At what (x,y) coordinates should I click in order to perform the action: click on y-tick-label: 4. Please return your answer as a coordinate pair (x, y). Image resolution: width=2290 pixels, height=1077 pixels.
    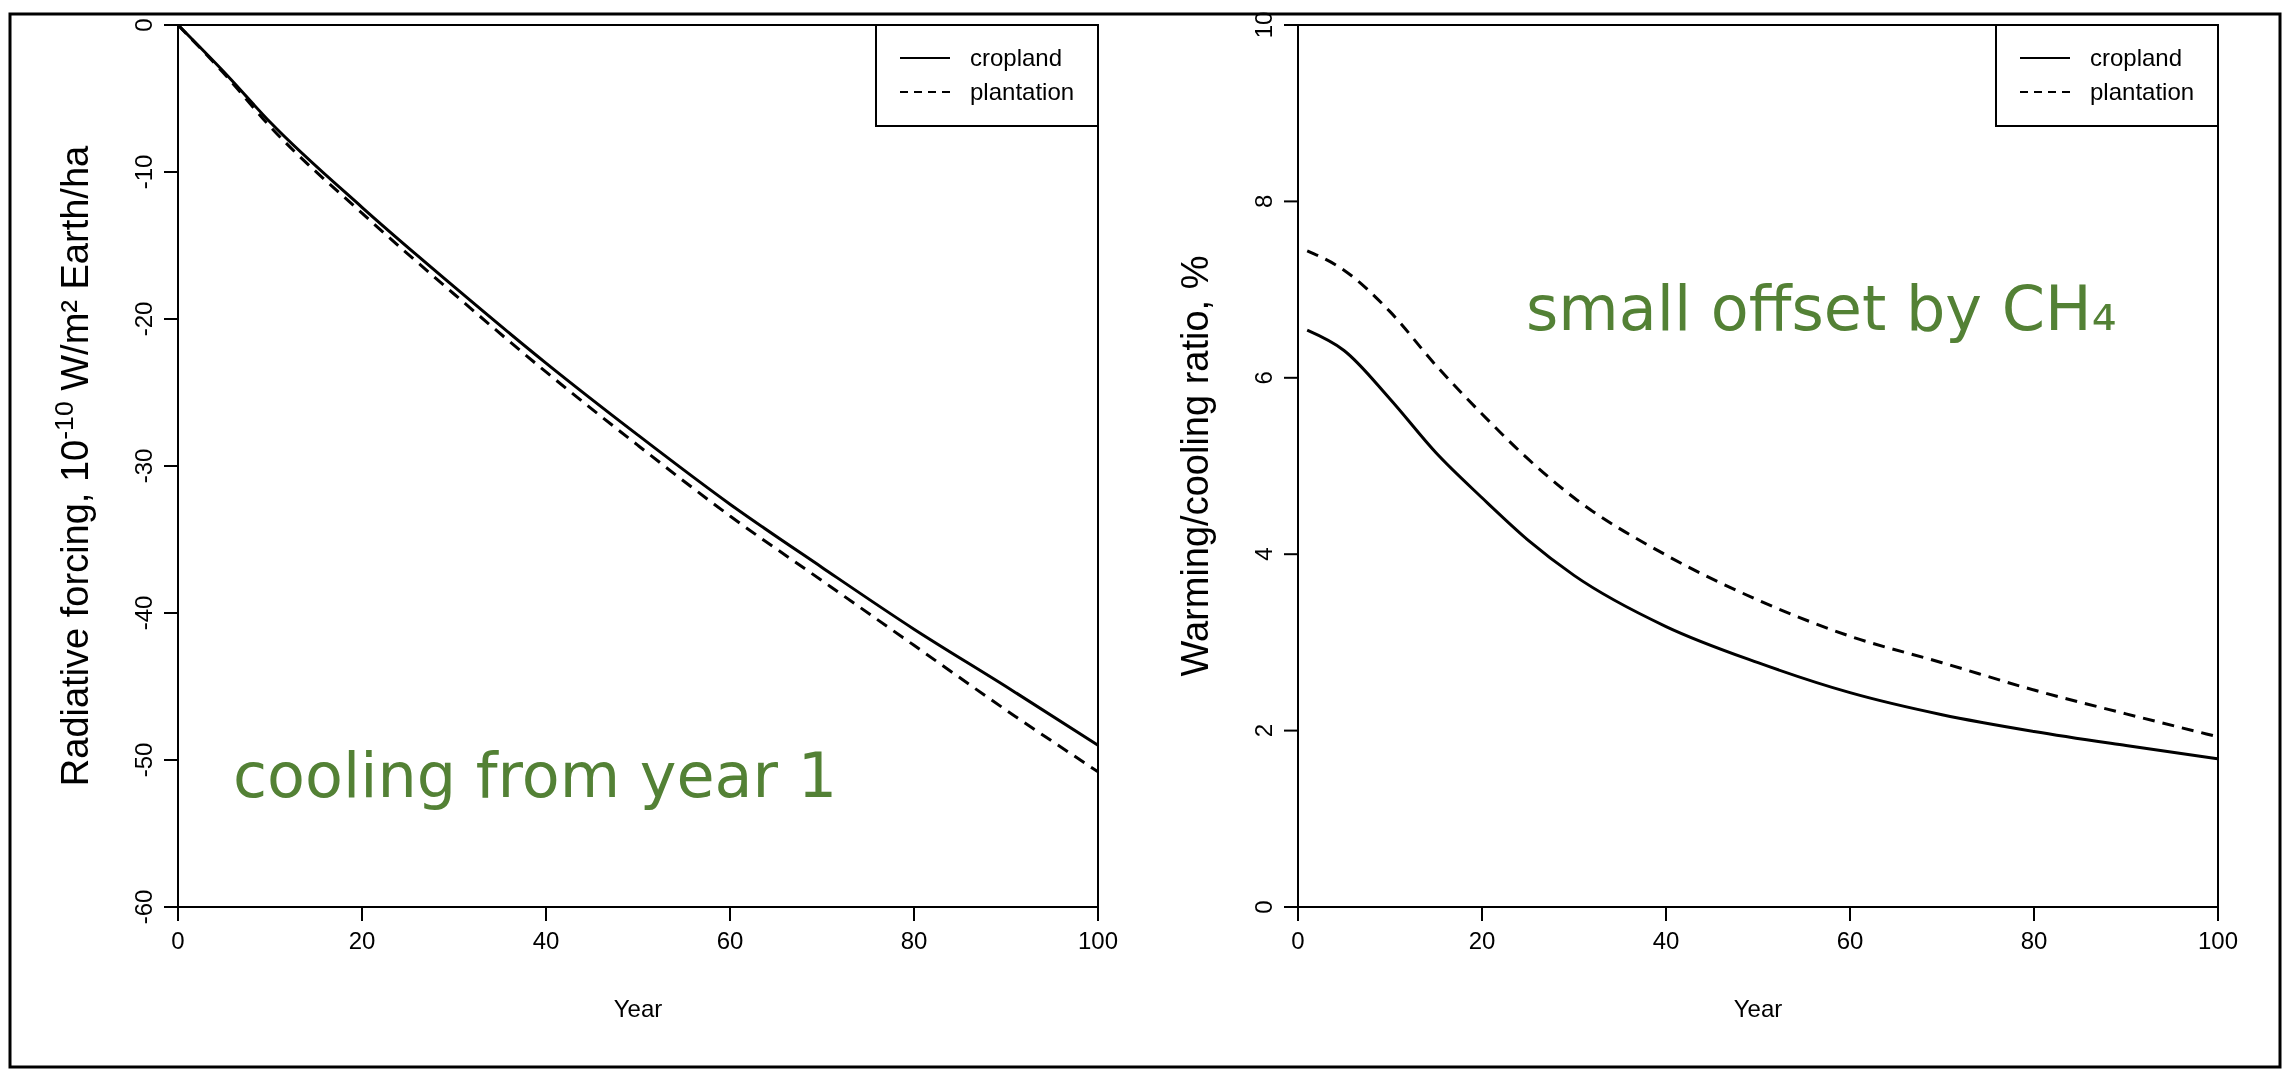
    Looking at the image, I should click on (1263, 554).